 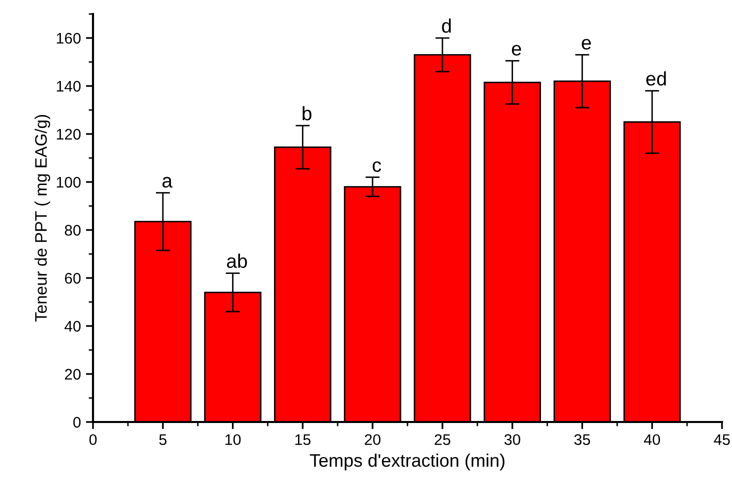 What do you see at coordinates (72, 326) in the screenshot?
I see `y-tick-label: 40` at bounding box center [72, 326].